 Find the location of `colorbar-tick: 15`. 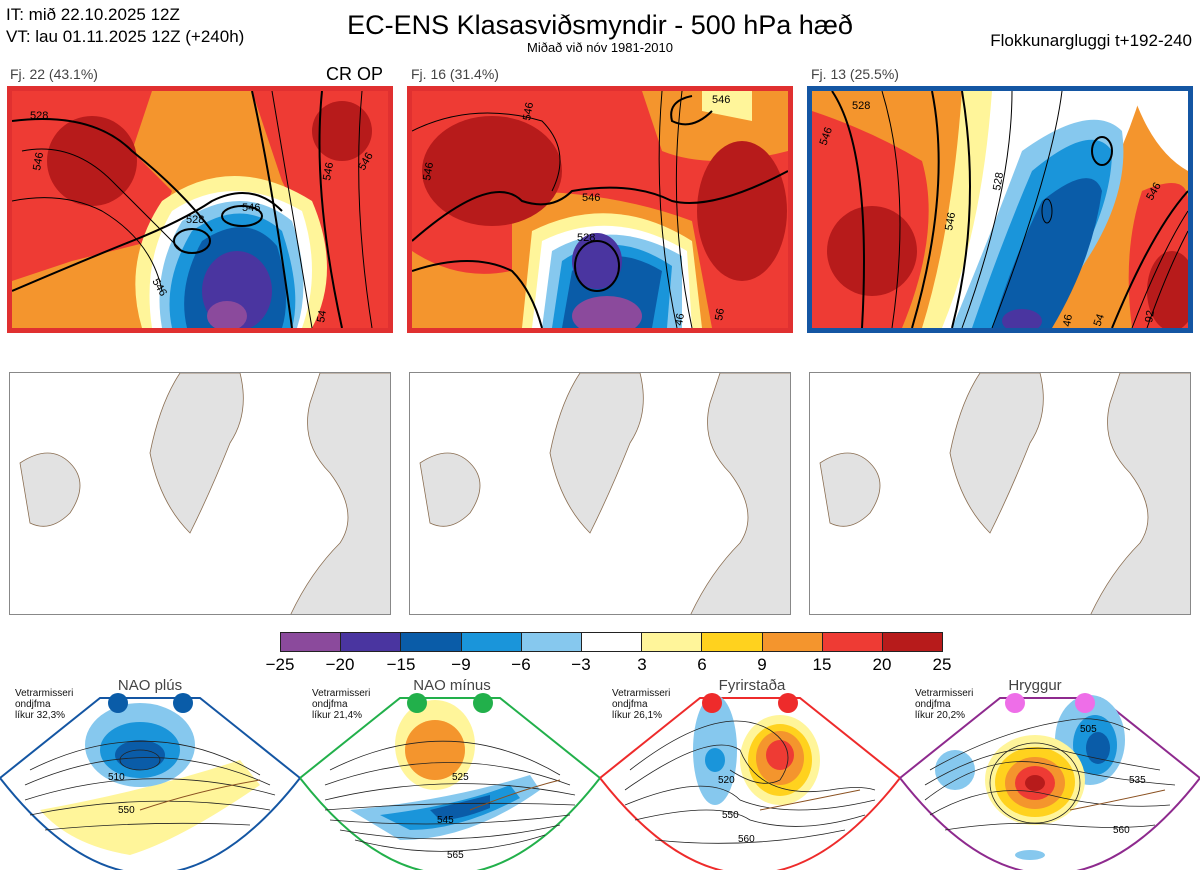

colorbar-tick: 15 is located at coordinates (822, 664).